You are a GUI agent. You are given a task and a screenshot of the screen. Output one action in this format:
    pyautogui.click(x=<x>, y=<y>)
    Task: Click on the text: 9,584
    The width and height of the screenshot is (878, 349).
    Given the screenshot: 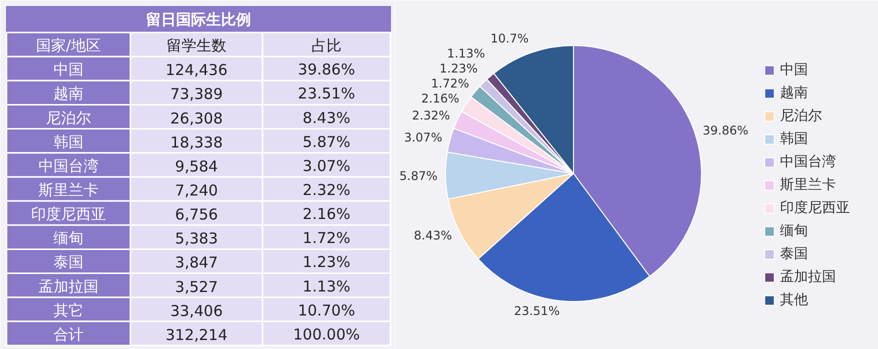 What is the action you would take?
    pyautogui.click(x=196, y=166)
    